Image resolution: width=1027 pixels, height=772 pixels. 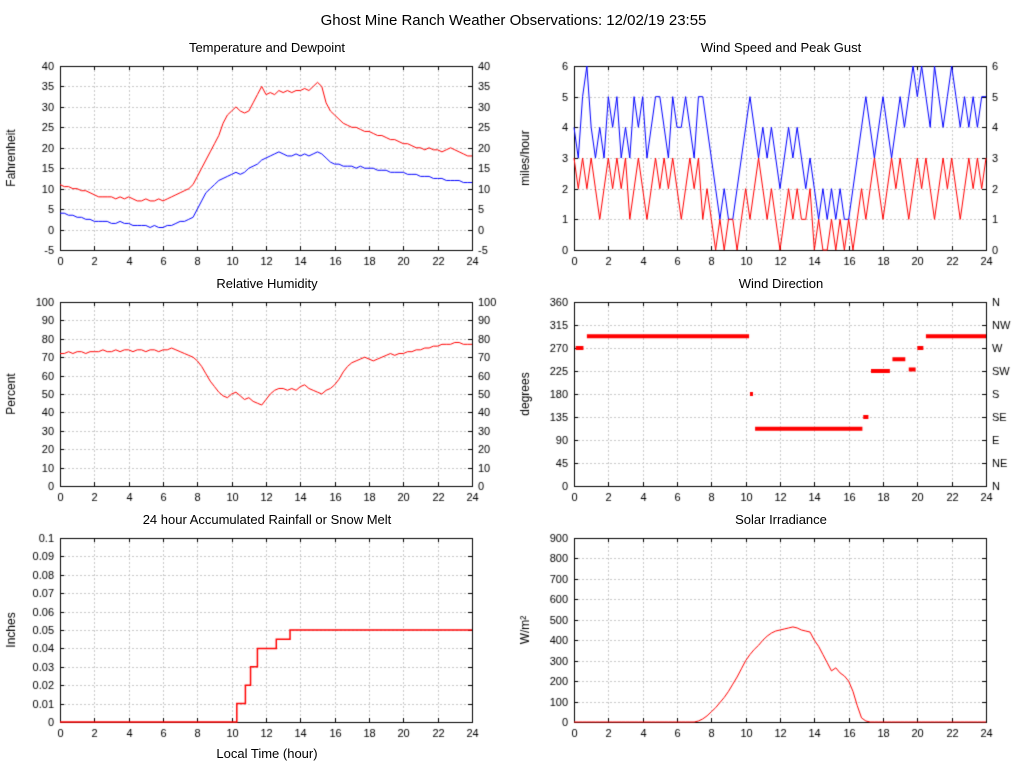 I want to click on wind-speed-gust-chart, so click(x=770, y=166).